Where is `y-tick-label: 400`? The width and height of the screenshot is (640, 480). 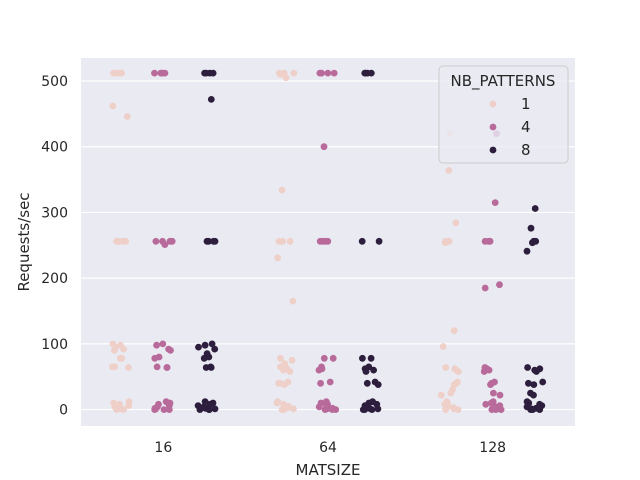
y-tick-label: 400 is located at coordinates (54, 148).